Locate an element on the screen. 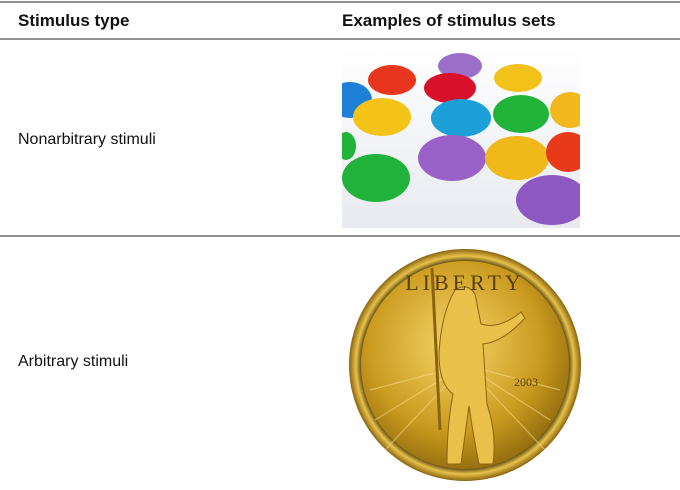 Image resolution: width=680 pixels, height=490 pixels. coin-year: 2003 is located at coordinates (526, 382).